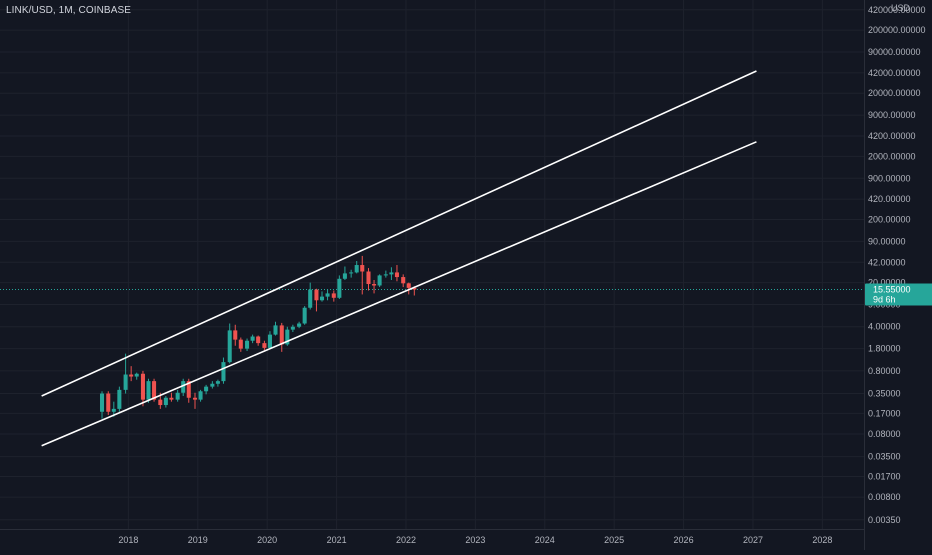 This screenshot has width=932, height=555. Describe the element at coordinates (884, 413) in the screenshot. I see `y-tick-label: 0.17000` at that location.